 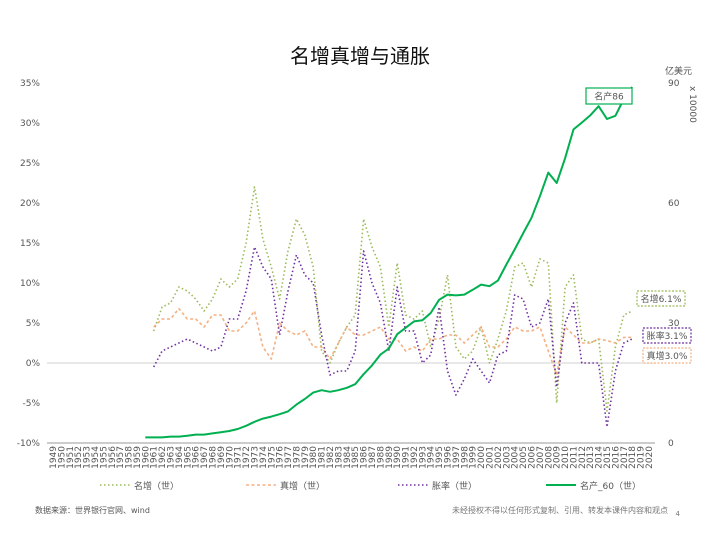 I want to click on x-tick-label: 2008, so click(x=549, y=457).